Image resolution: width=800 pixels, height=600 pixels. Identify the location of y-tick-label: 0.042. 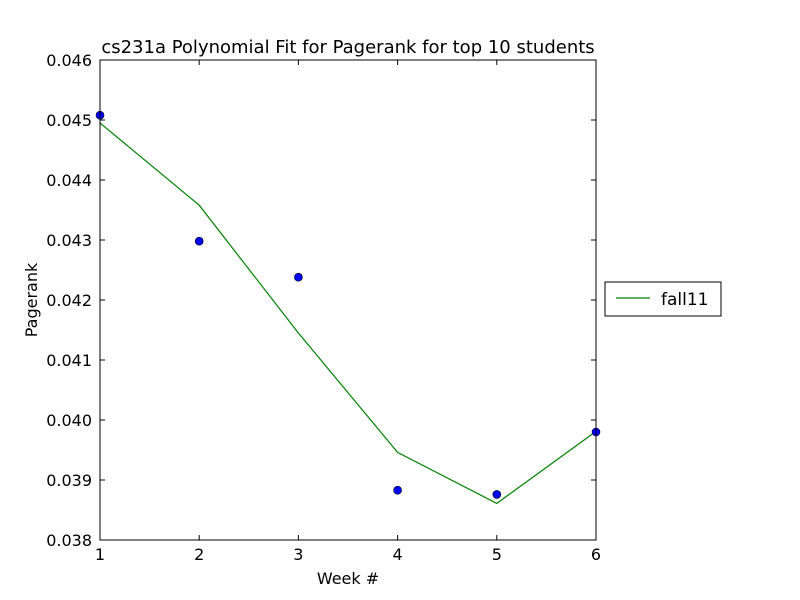
(69, 300).